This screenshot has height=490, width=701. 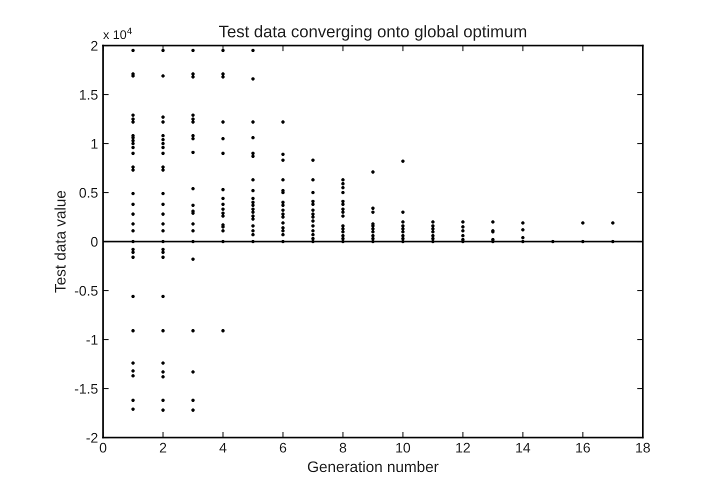 What do you see at coordinates (372, 33) in the screenshot?
I see `chart-title: Test data converging onto global optimum` at bounding box center [372, 33].